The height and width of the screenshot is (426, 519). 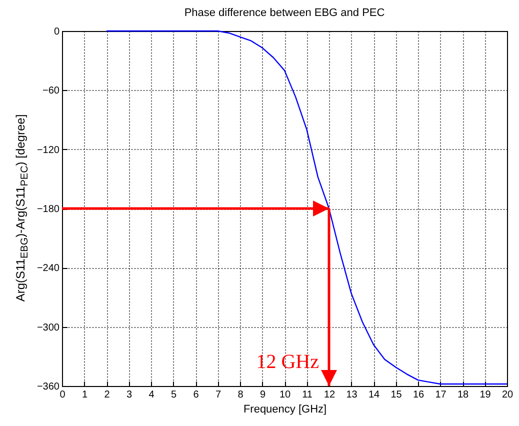 I want to click on y-tick-label: −300, so click(x=48, y=328).